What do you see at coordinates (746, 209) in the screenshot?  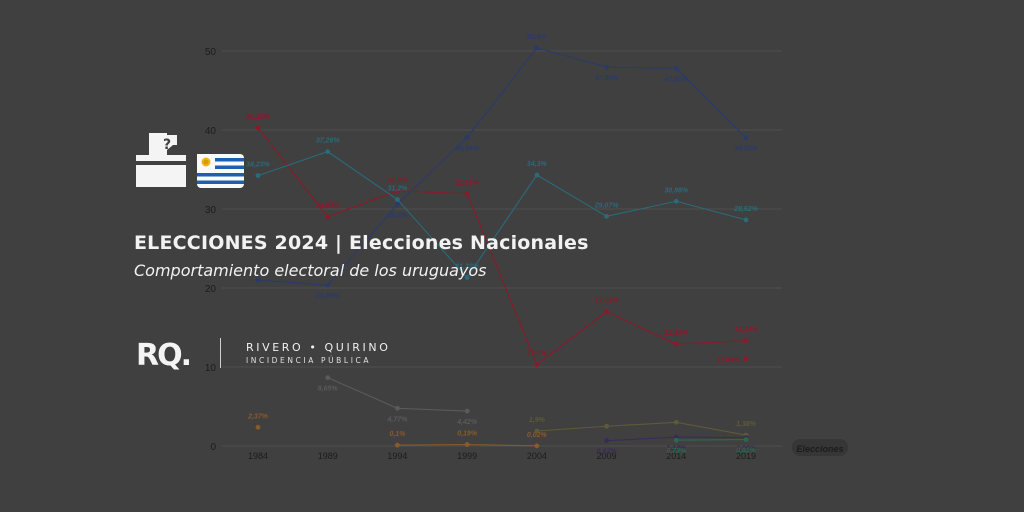 I see `data-label: 28,62%` at bounding box center [746, 209].